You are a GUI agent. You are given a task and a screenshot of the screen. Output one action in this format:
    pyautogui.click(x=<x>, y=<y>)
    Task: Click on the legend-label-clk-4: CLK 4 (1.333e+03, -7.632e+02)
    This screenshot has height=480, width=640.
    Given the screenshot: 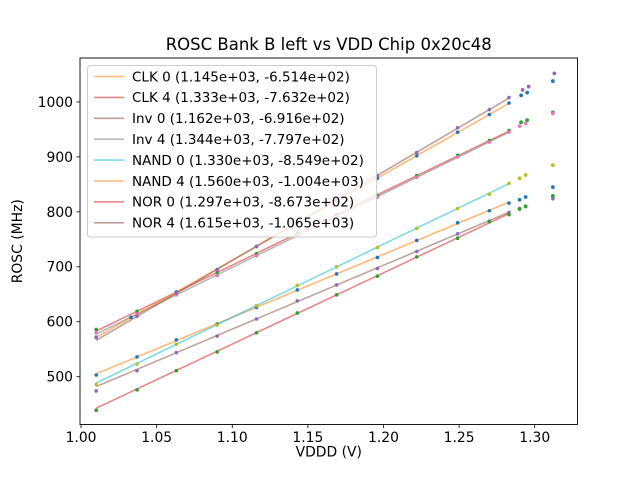 What is the action you would take?
    pyautogui.click(x=241, y=98)
    